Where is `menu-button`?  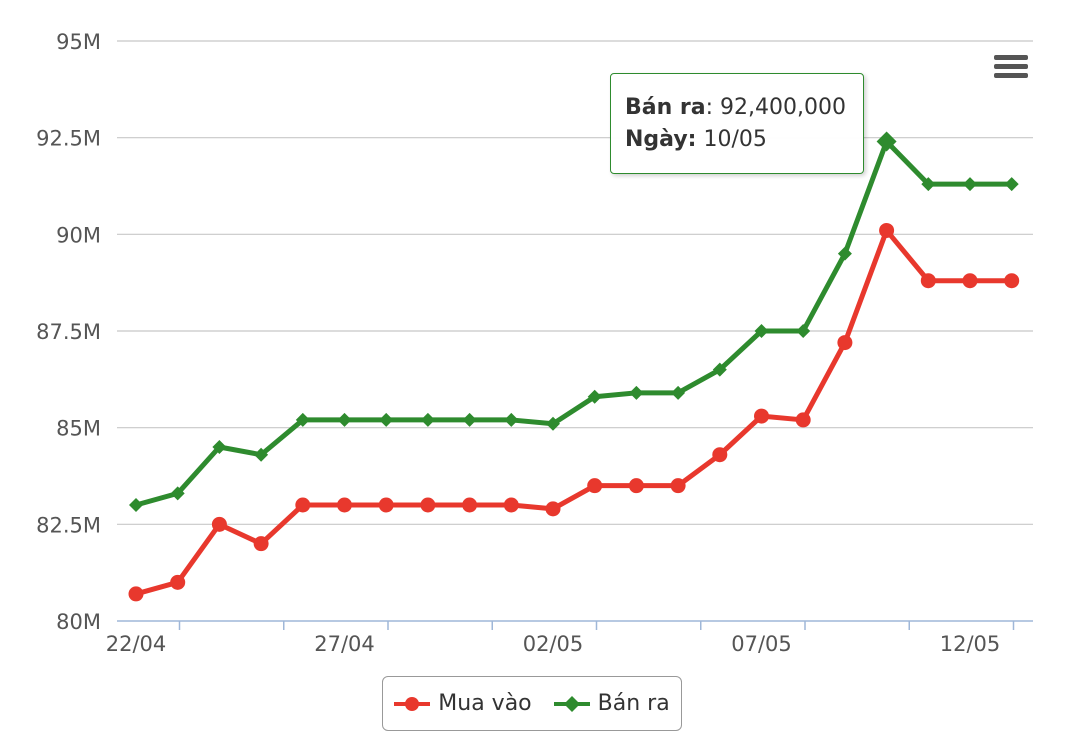
menu-button is located at coordinates (1011, 66).